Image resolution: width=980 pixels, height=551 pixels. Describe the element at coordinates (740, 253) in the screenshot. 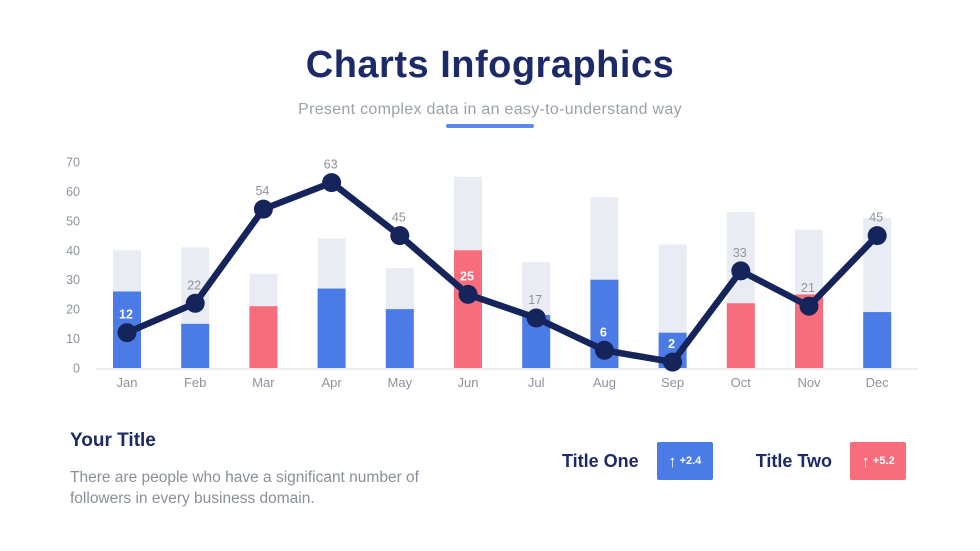

I see `point-label: 33` at that location.